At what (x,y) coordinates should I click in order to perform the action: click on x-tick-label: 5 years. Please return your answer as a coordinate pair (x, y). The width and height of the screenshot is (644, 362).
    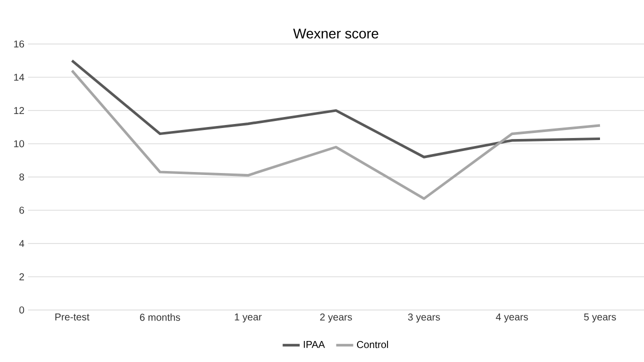
    Looking at the image, I should click on (600, 318).